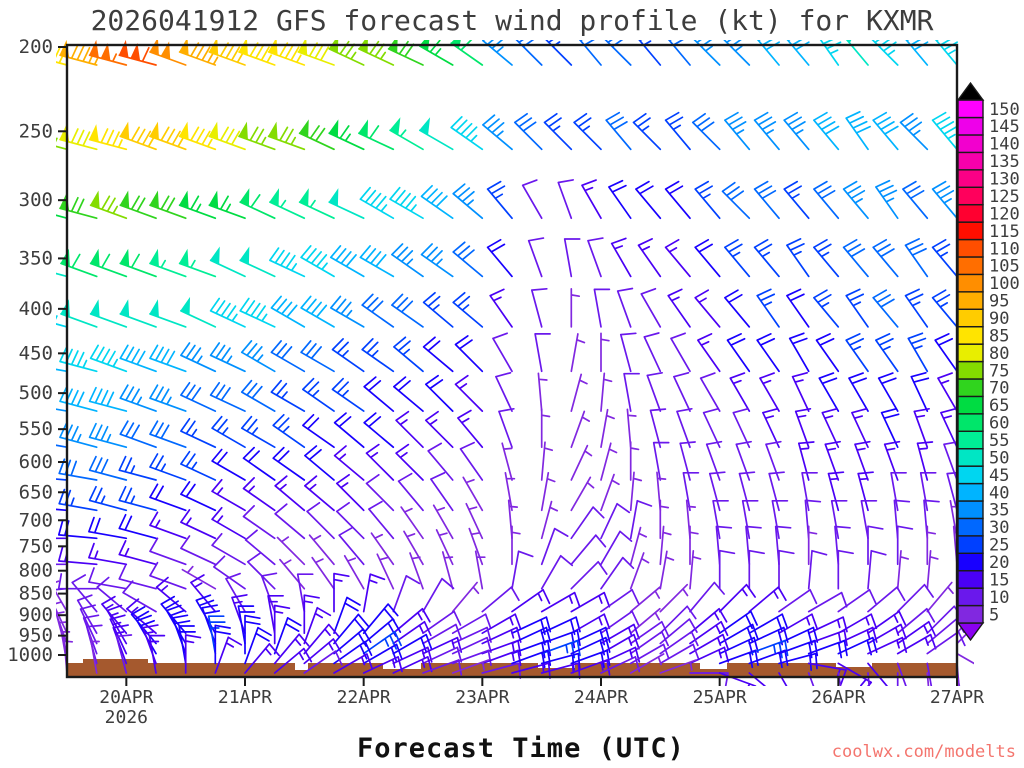 This screenshot has height=768, width=1024. Describe the element at coordinates (36, 393) in the screenshot. I see `y-tick-label: 500` at that location.